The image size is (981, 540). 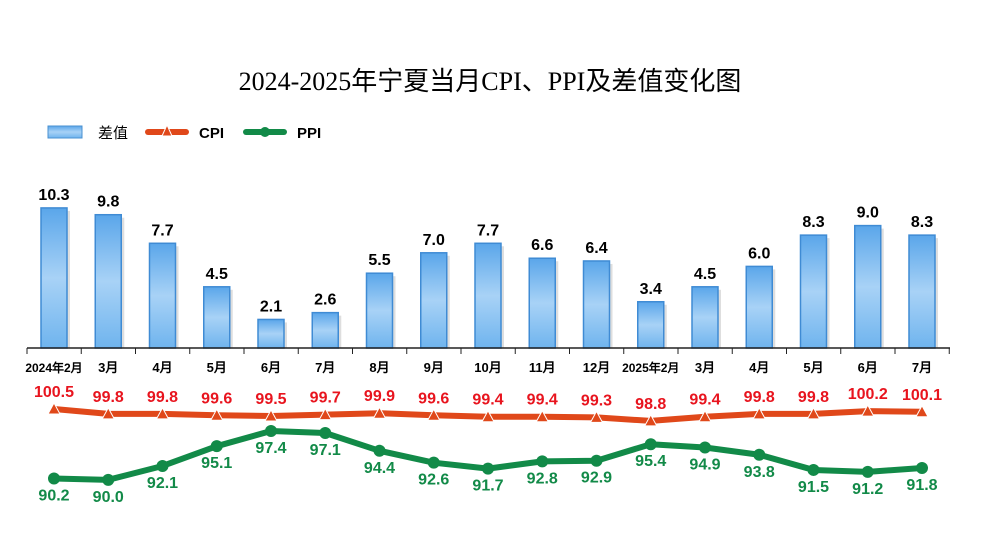 What do you see at coordinates (759, 472) in the screenshot?
I see `ppi-value-label: 93.8` at bounding box center [759, 472].